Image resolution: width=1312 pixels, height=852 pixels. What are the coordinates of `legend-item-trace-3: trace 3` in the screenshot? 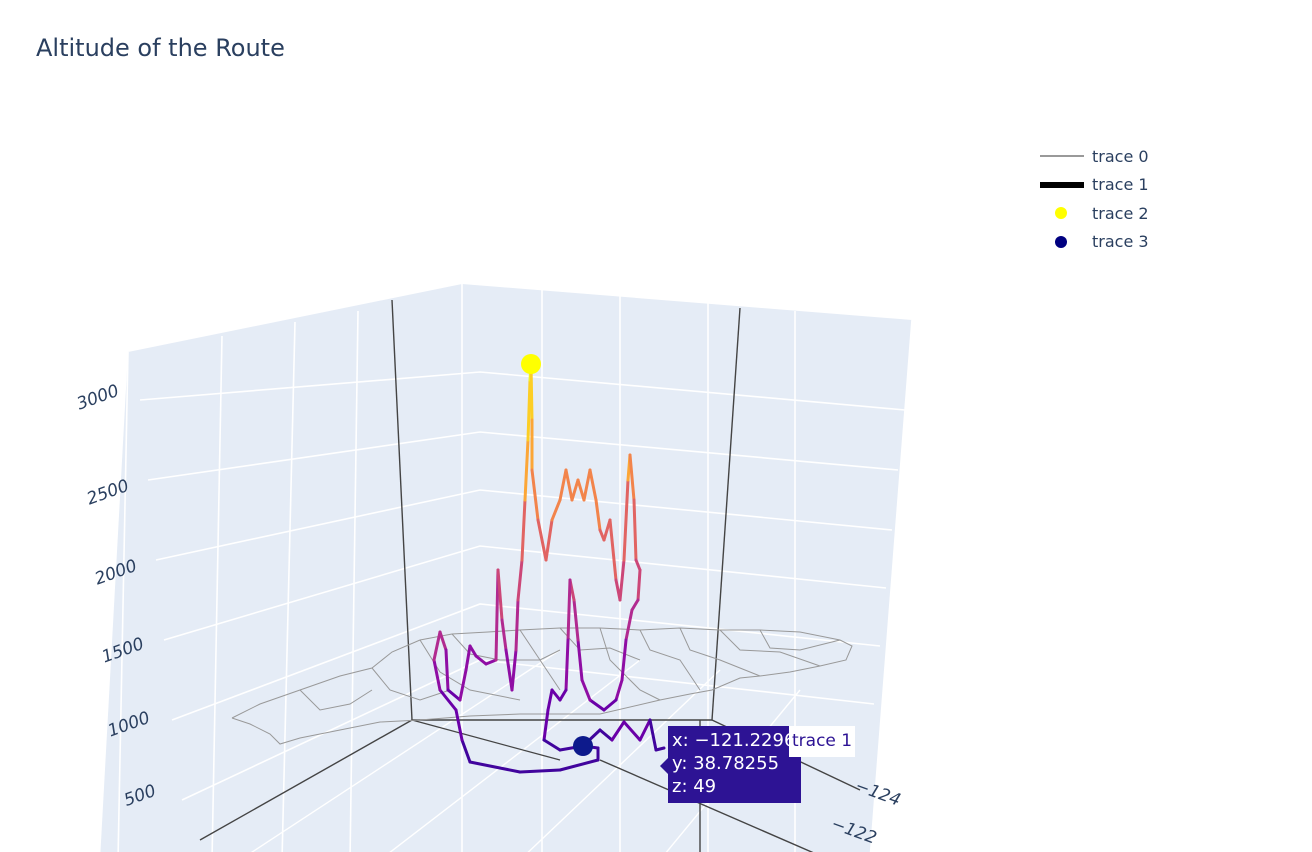 It's located at (1092, 242).